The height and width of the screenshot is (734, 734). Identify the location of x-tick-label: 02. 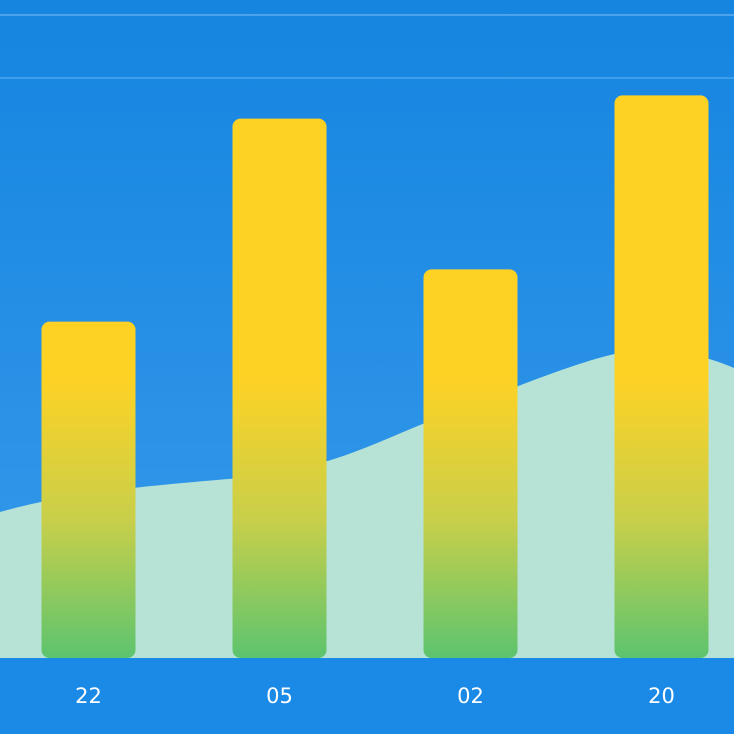
(470, 696).